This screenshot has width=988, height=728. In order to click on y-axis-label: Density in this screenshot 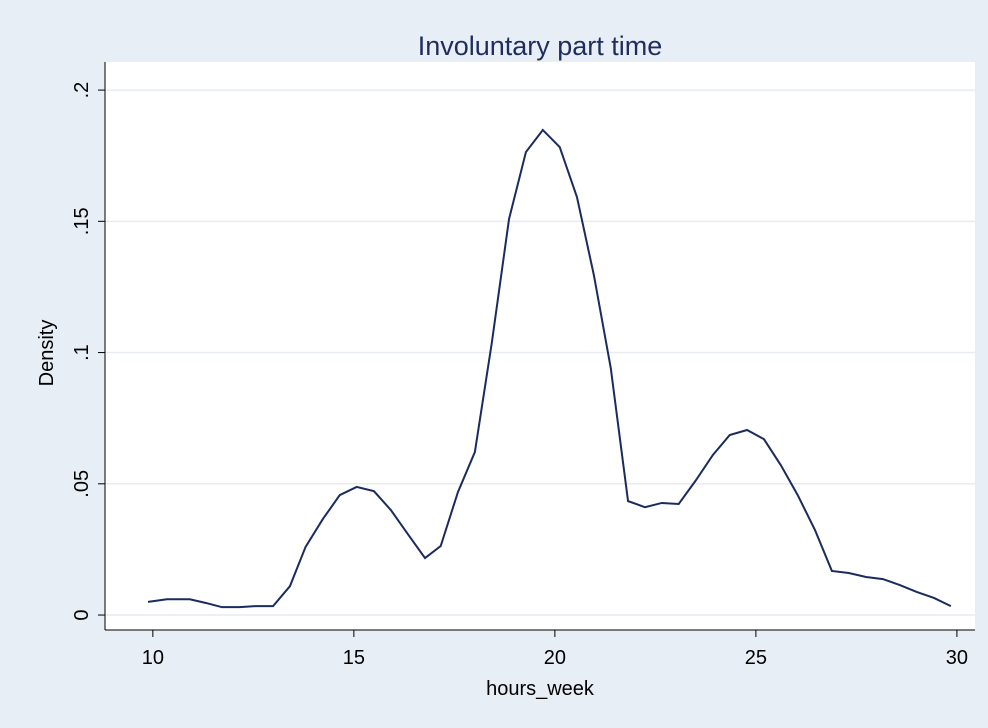, I will do `click(47, 353)`.